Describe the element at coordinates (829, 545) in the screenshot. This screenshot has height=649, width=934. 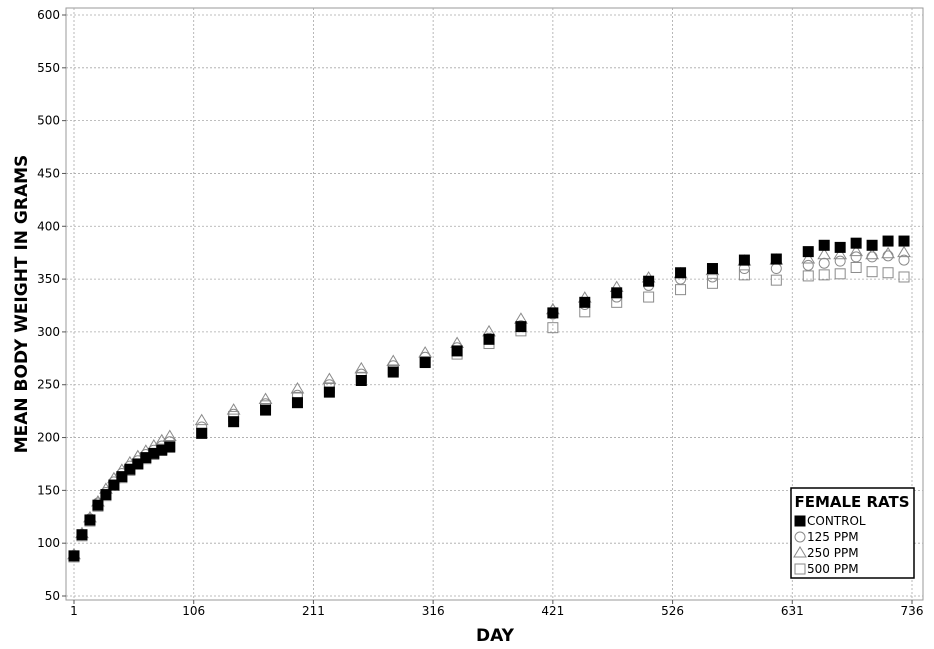
I see `legend-items: CONTROL 125 PPM 250 PPM 500 PPM` at that location.